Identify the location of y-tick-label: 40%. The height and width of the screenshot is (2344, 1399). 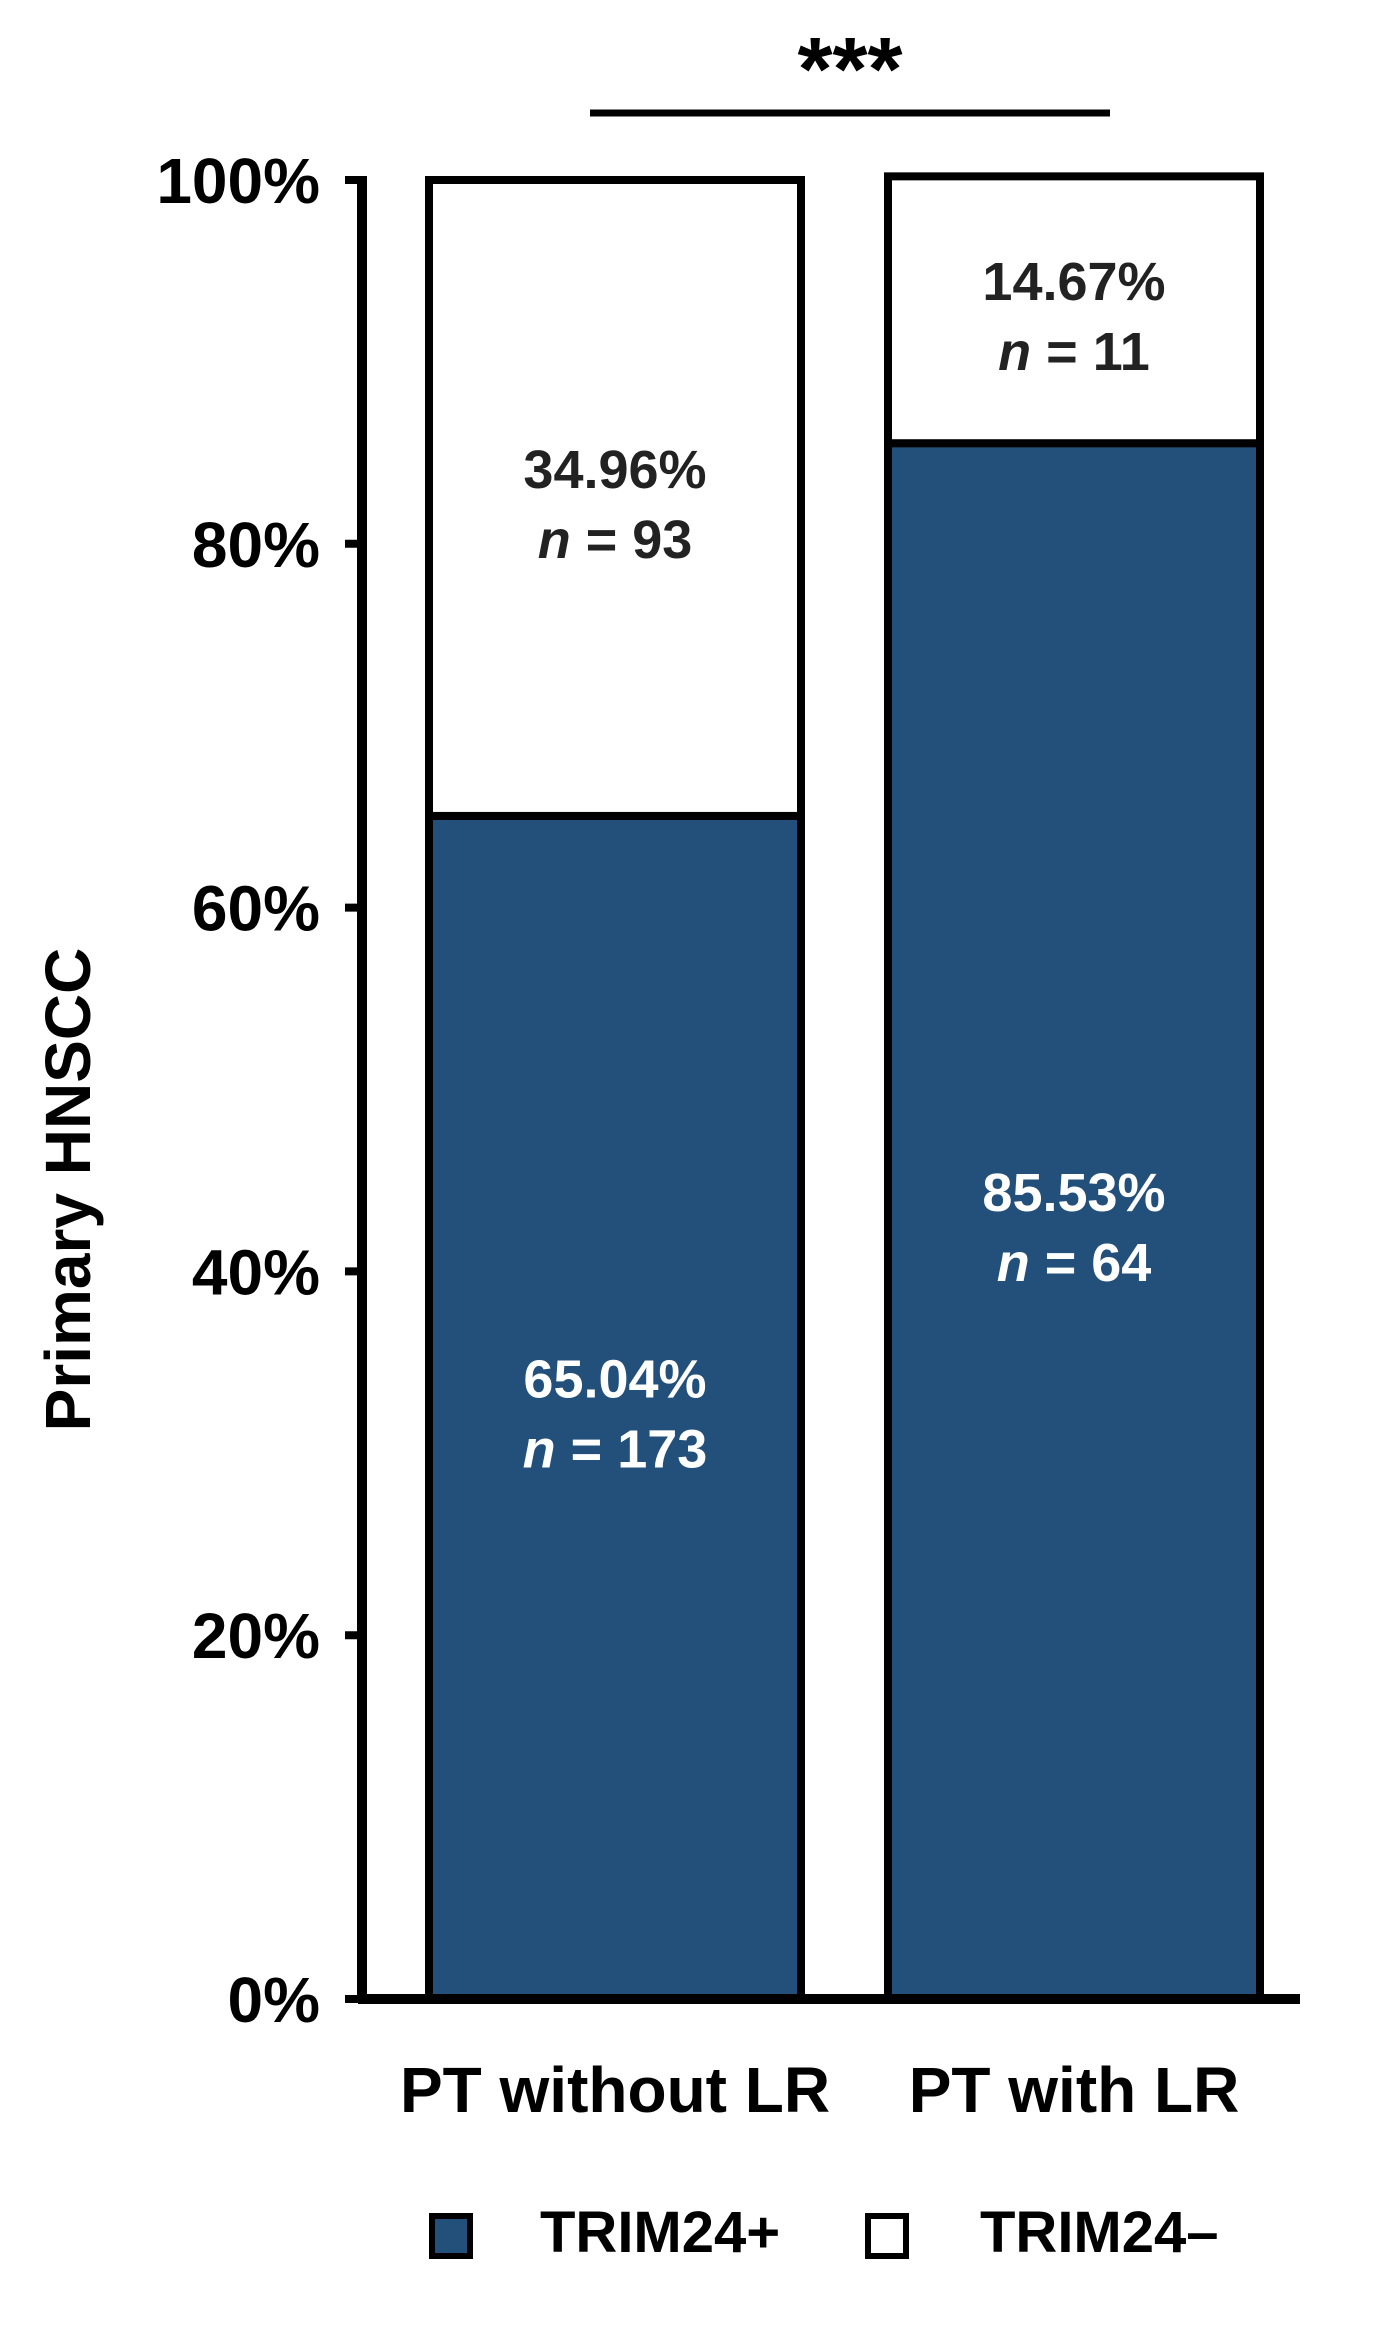
(256, 1272).